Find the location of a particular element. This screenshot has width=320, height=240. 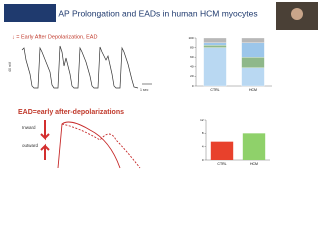

ap-curve is located at coordinates (89, 145).